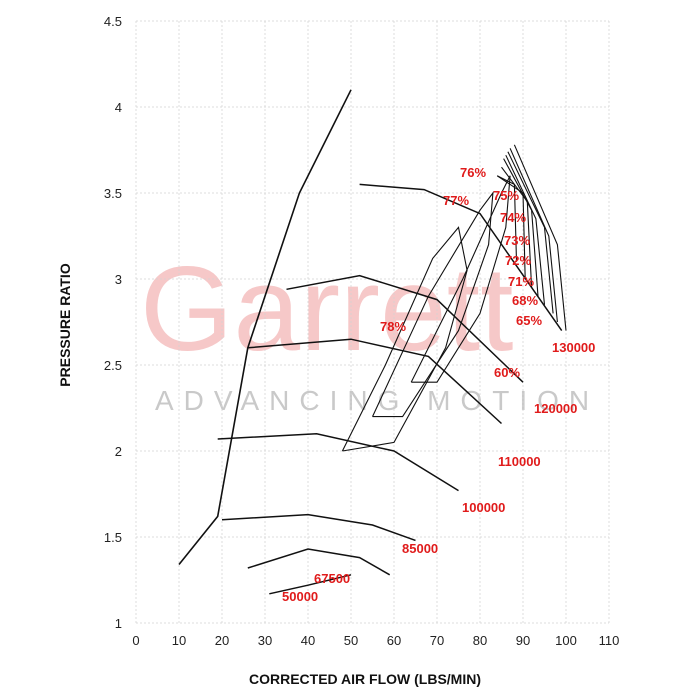  Describe the element at coordinates (118, 279) in the screenshot. I see `y-tick-label: 3` at that location.